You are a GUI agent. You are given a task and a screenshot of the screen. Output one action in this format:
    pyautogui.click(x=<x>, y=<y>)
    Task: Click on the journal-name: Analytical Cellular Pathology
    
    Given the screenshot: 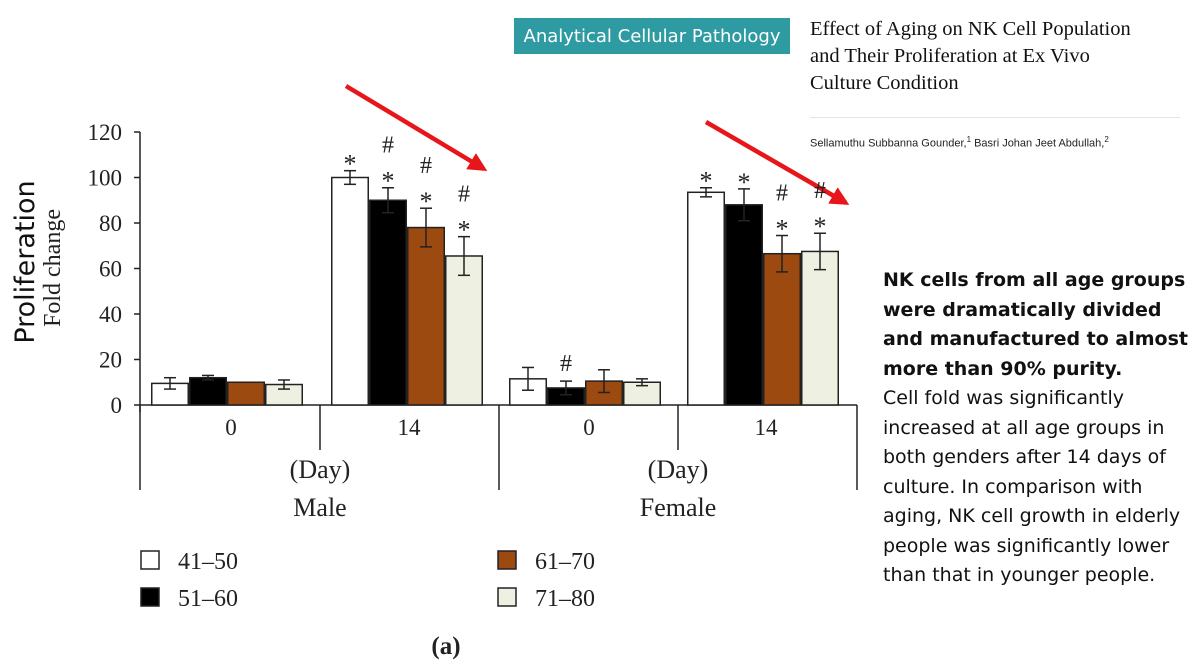 What is the action you would take?
    pyautogui.click(x=652, y=36)
    